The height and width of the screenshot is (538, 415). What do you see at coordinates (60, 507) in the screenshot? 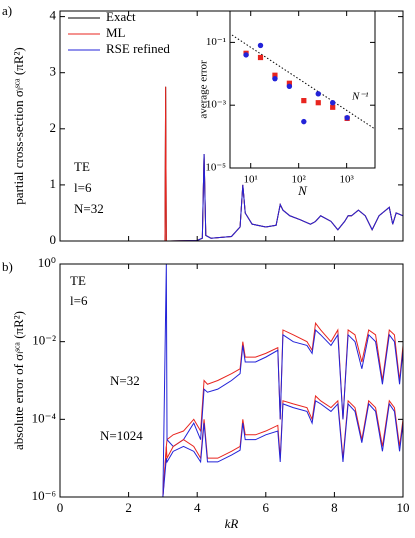
I see `x-tick-label: 0` at bounding box center [60, 507].